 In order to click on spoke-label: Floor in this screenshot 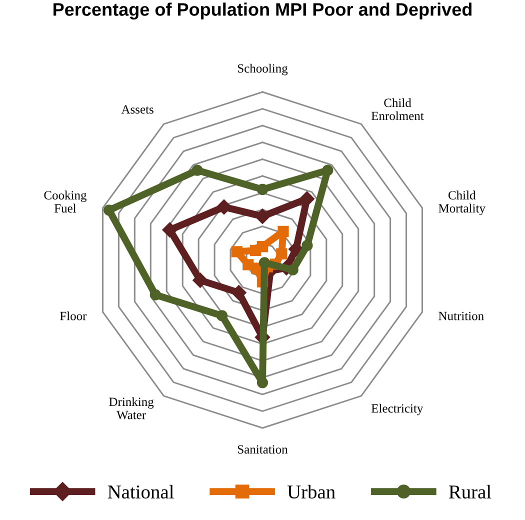, I will do `click(73, 315)`.